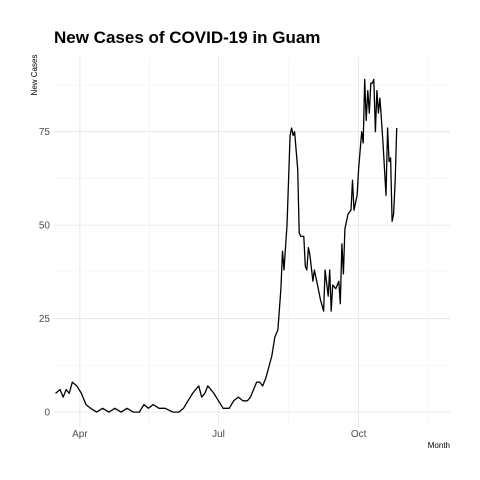  I want to click on x-tick-label-apr: Apr, so click(80, 434).